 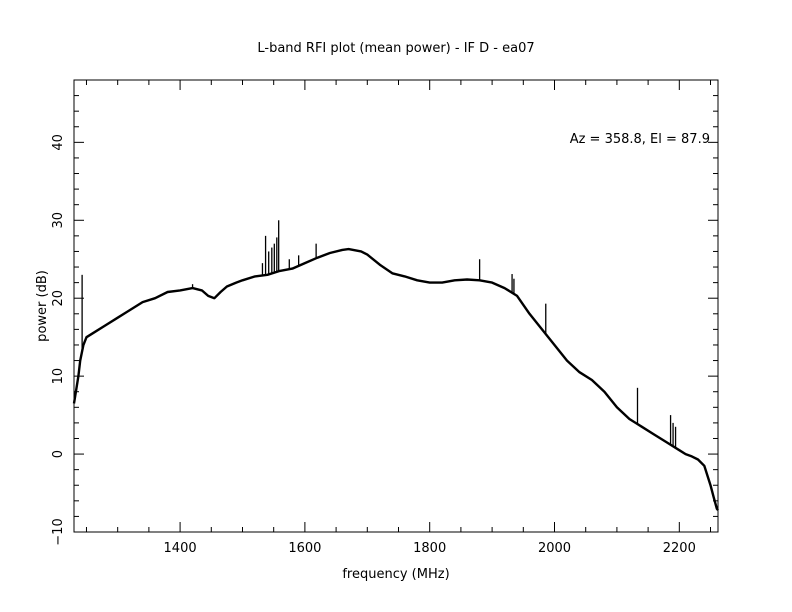 What do you see at coordinates (679, 548) in the screenshot?
I see `x-tick-label: 2200` at bounding box center [679, 548].